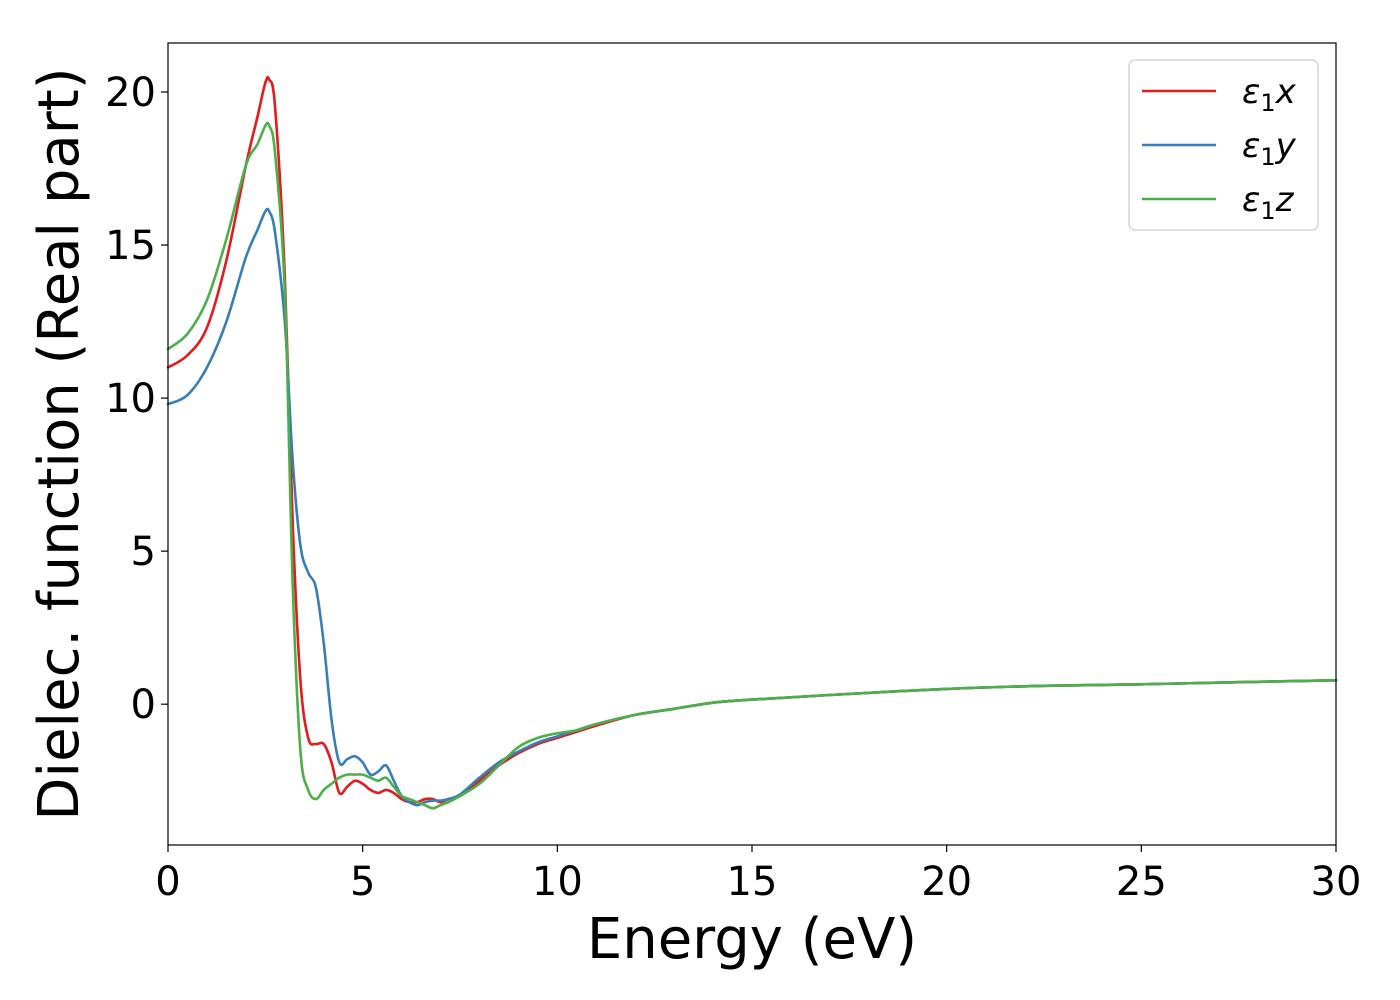 This screenshot has height=1000, width=1400. I want to click on x-tick-label: 5, so click(362, 882).